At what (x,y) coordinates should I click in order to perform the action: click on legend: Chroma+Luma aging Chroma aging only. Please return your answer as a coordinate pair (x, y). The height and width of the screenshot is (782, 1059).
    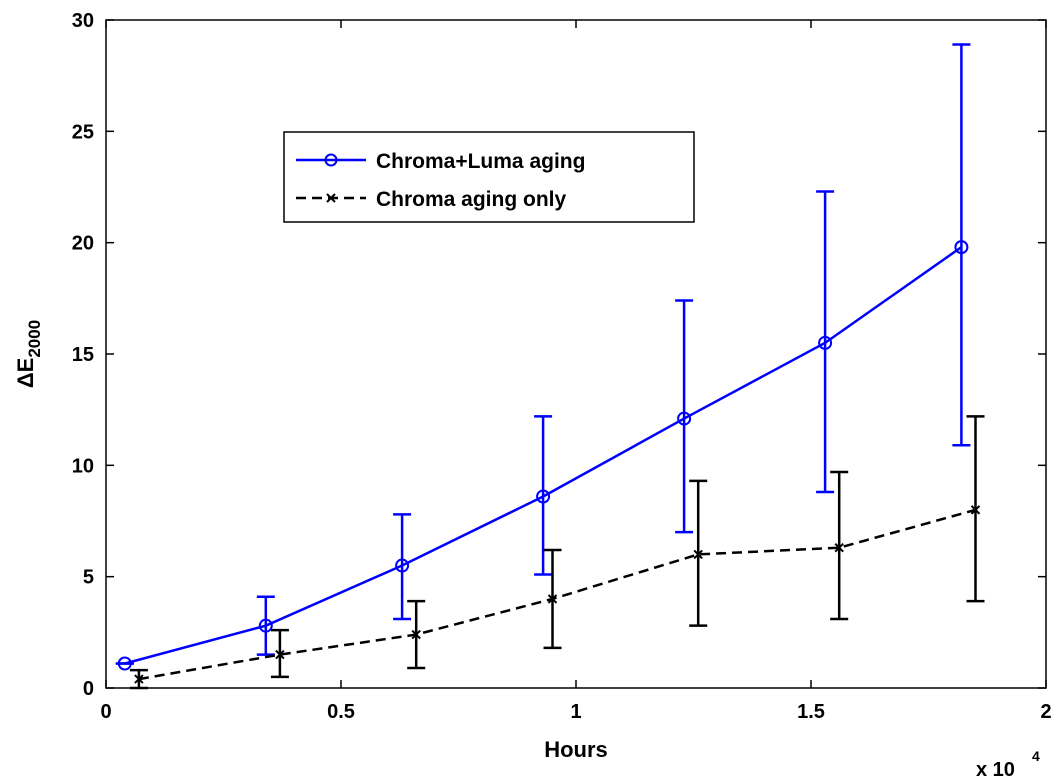
    Looking at the image, I should click on (489, 177).